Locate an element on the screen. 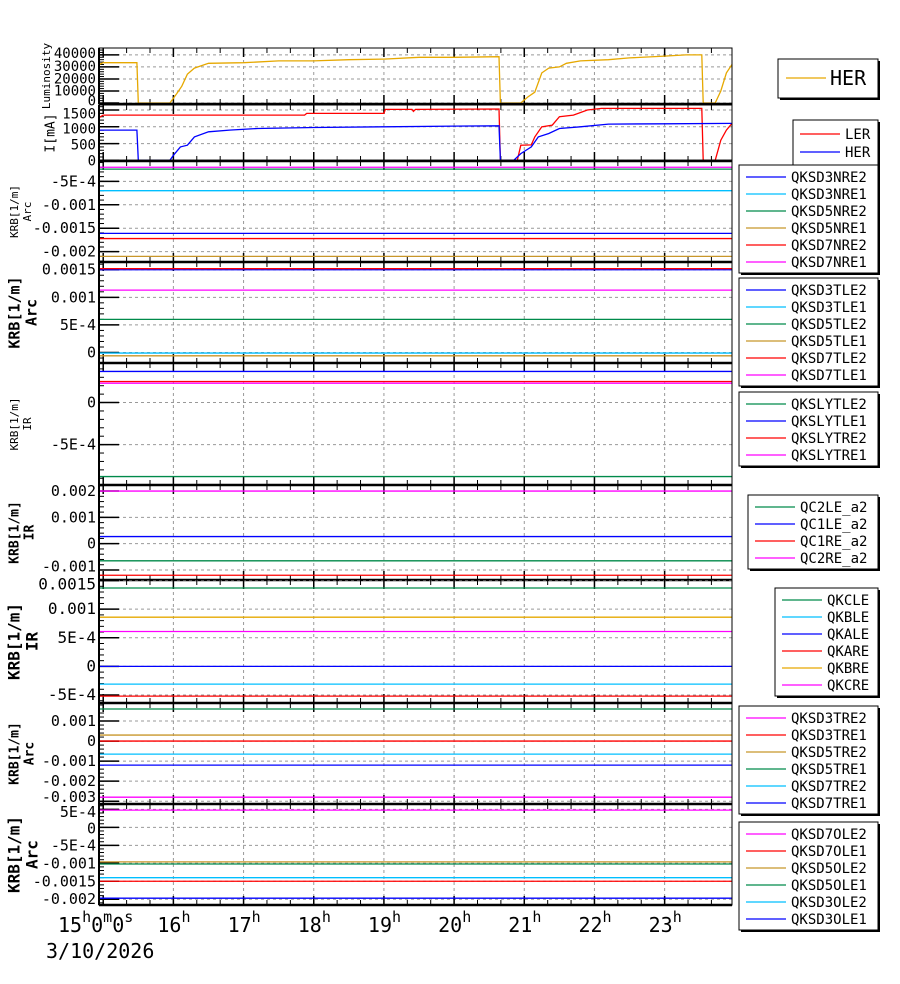 This screenshot has width=900, height=984. legend-label: QKCLE is located at coordinates (848, 601).